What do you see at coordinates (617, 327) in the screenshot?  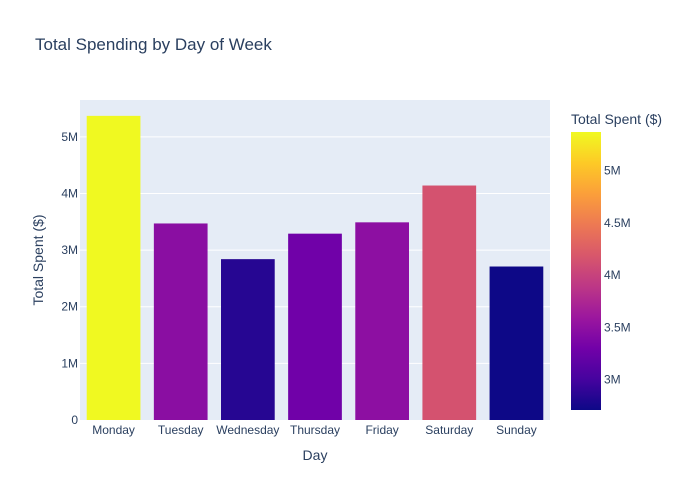 I see `colorbar-tick-label: 3.5M` at bounding box center [617, 327].